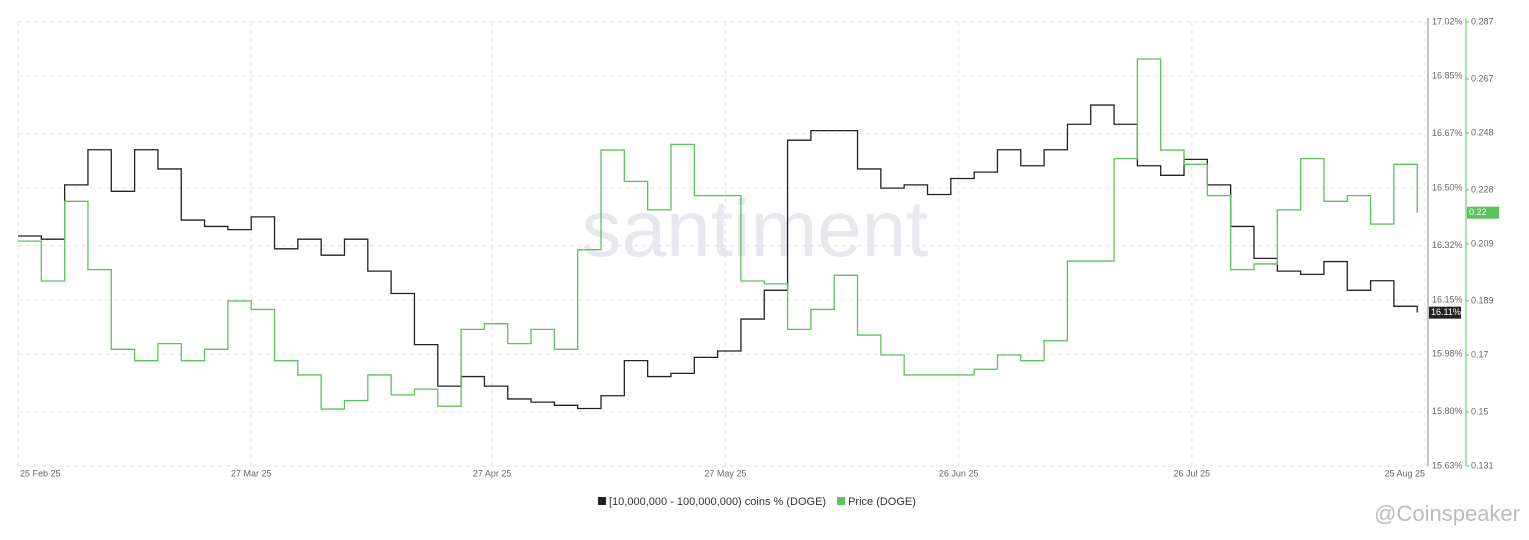 Image resolution: width=1529 pixels, height=540 pixels. Describe the element at coordinates (1447, 465) in the screenshot. I see `y-tick-label: 15.63%` at that location.